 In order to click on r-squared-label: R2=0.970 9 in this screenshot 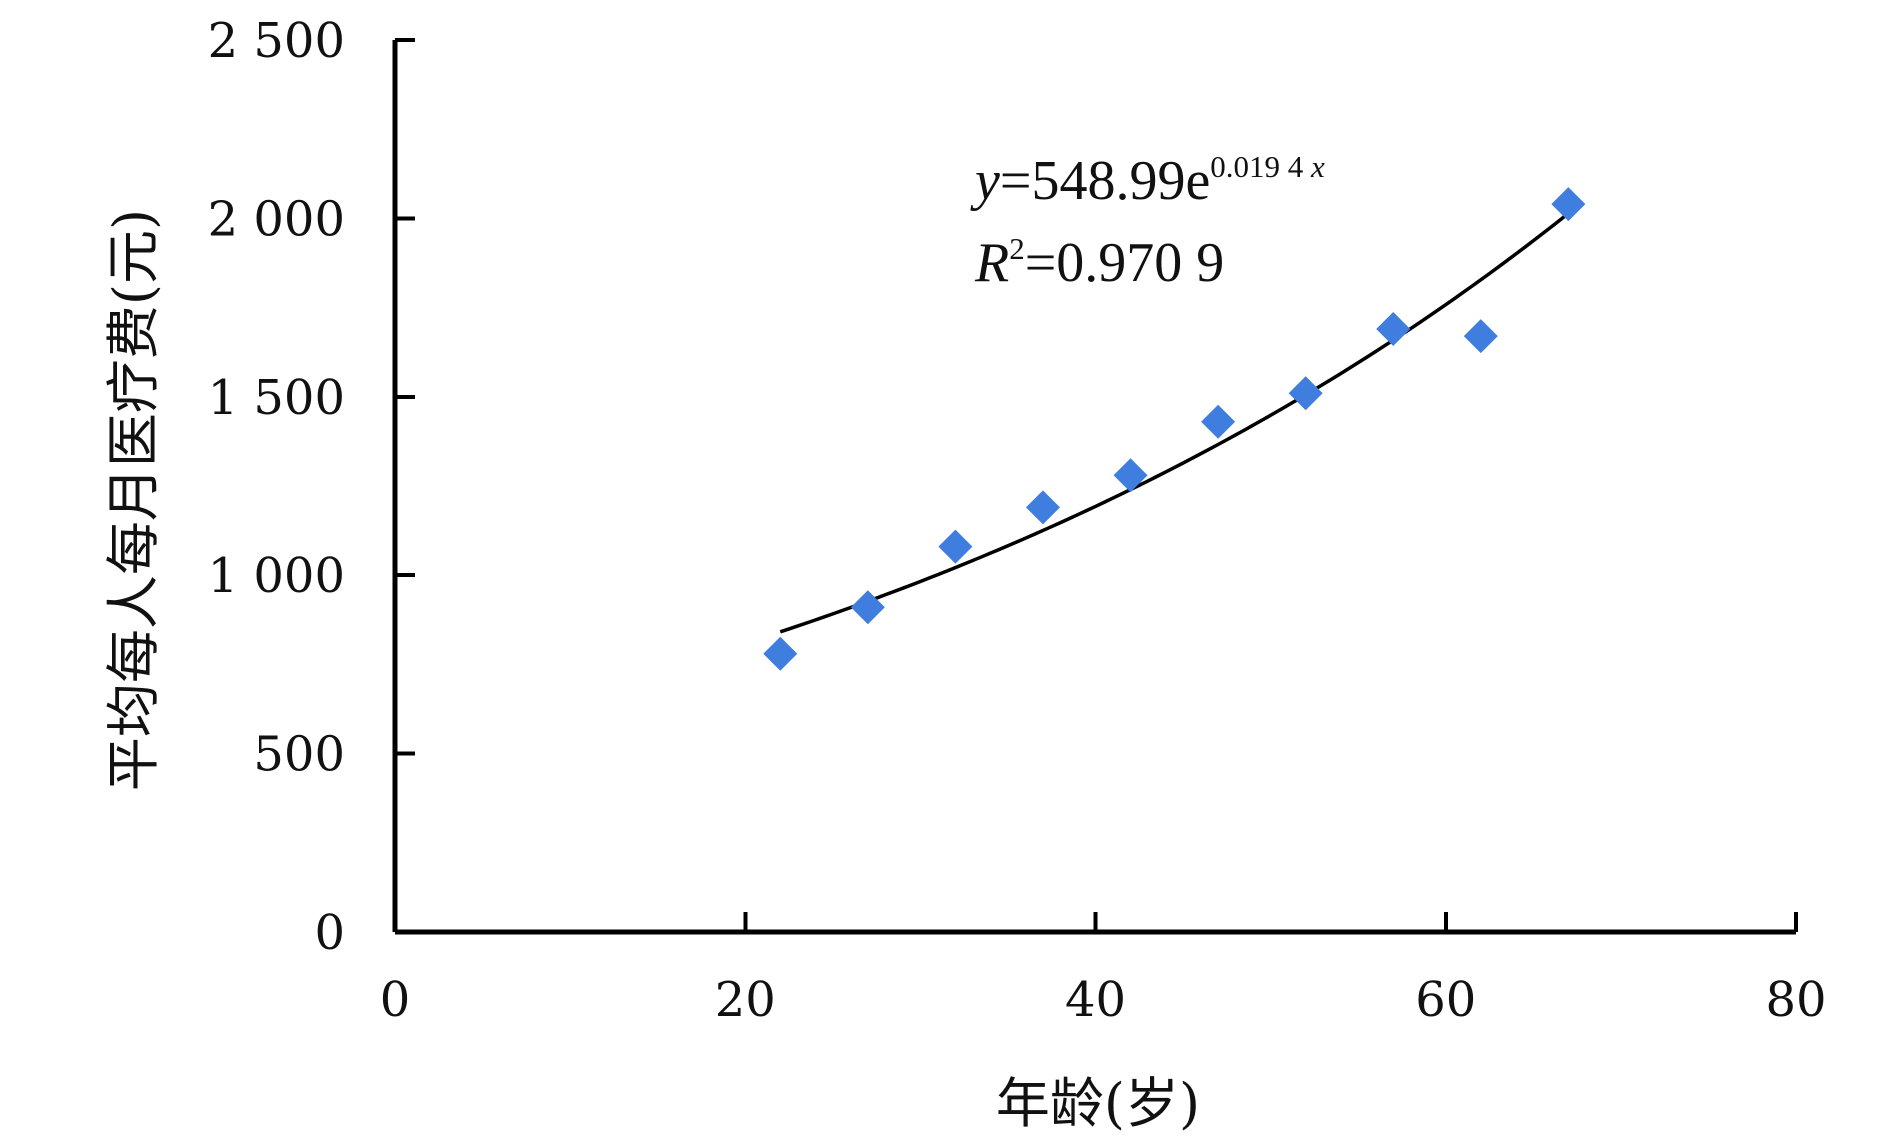, I will do `click(1099, 262)`.